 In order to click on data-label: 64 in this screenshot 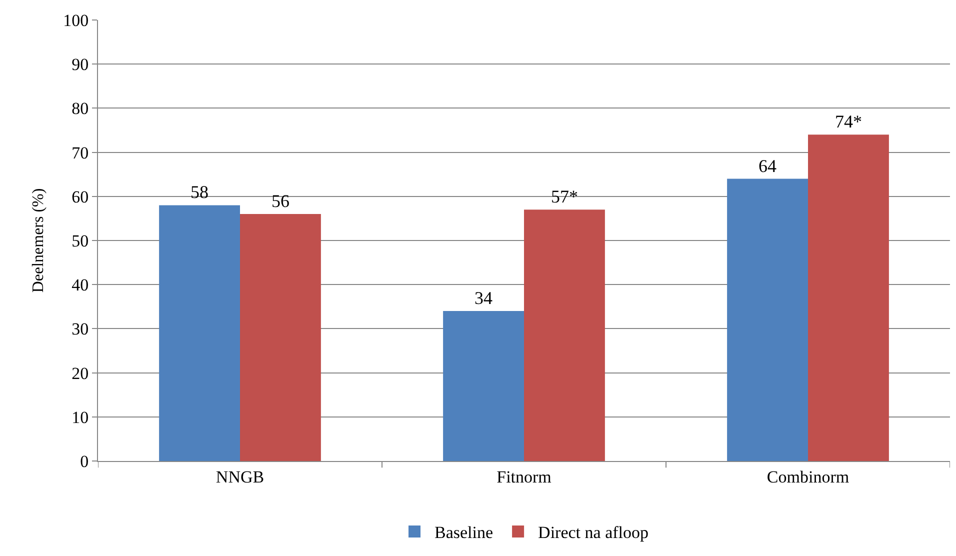, I will do `click(767, 166)`.